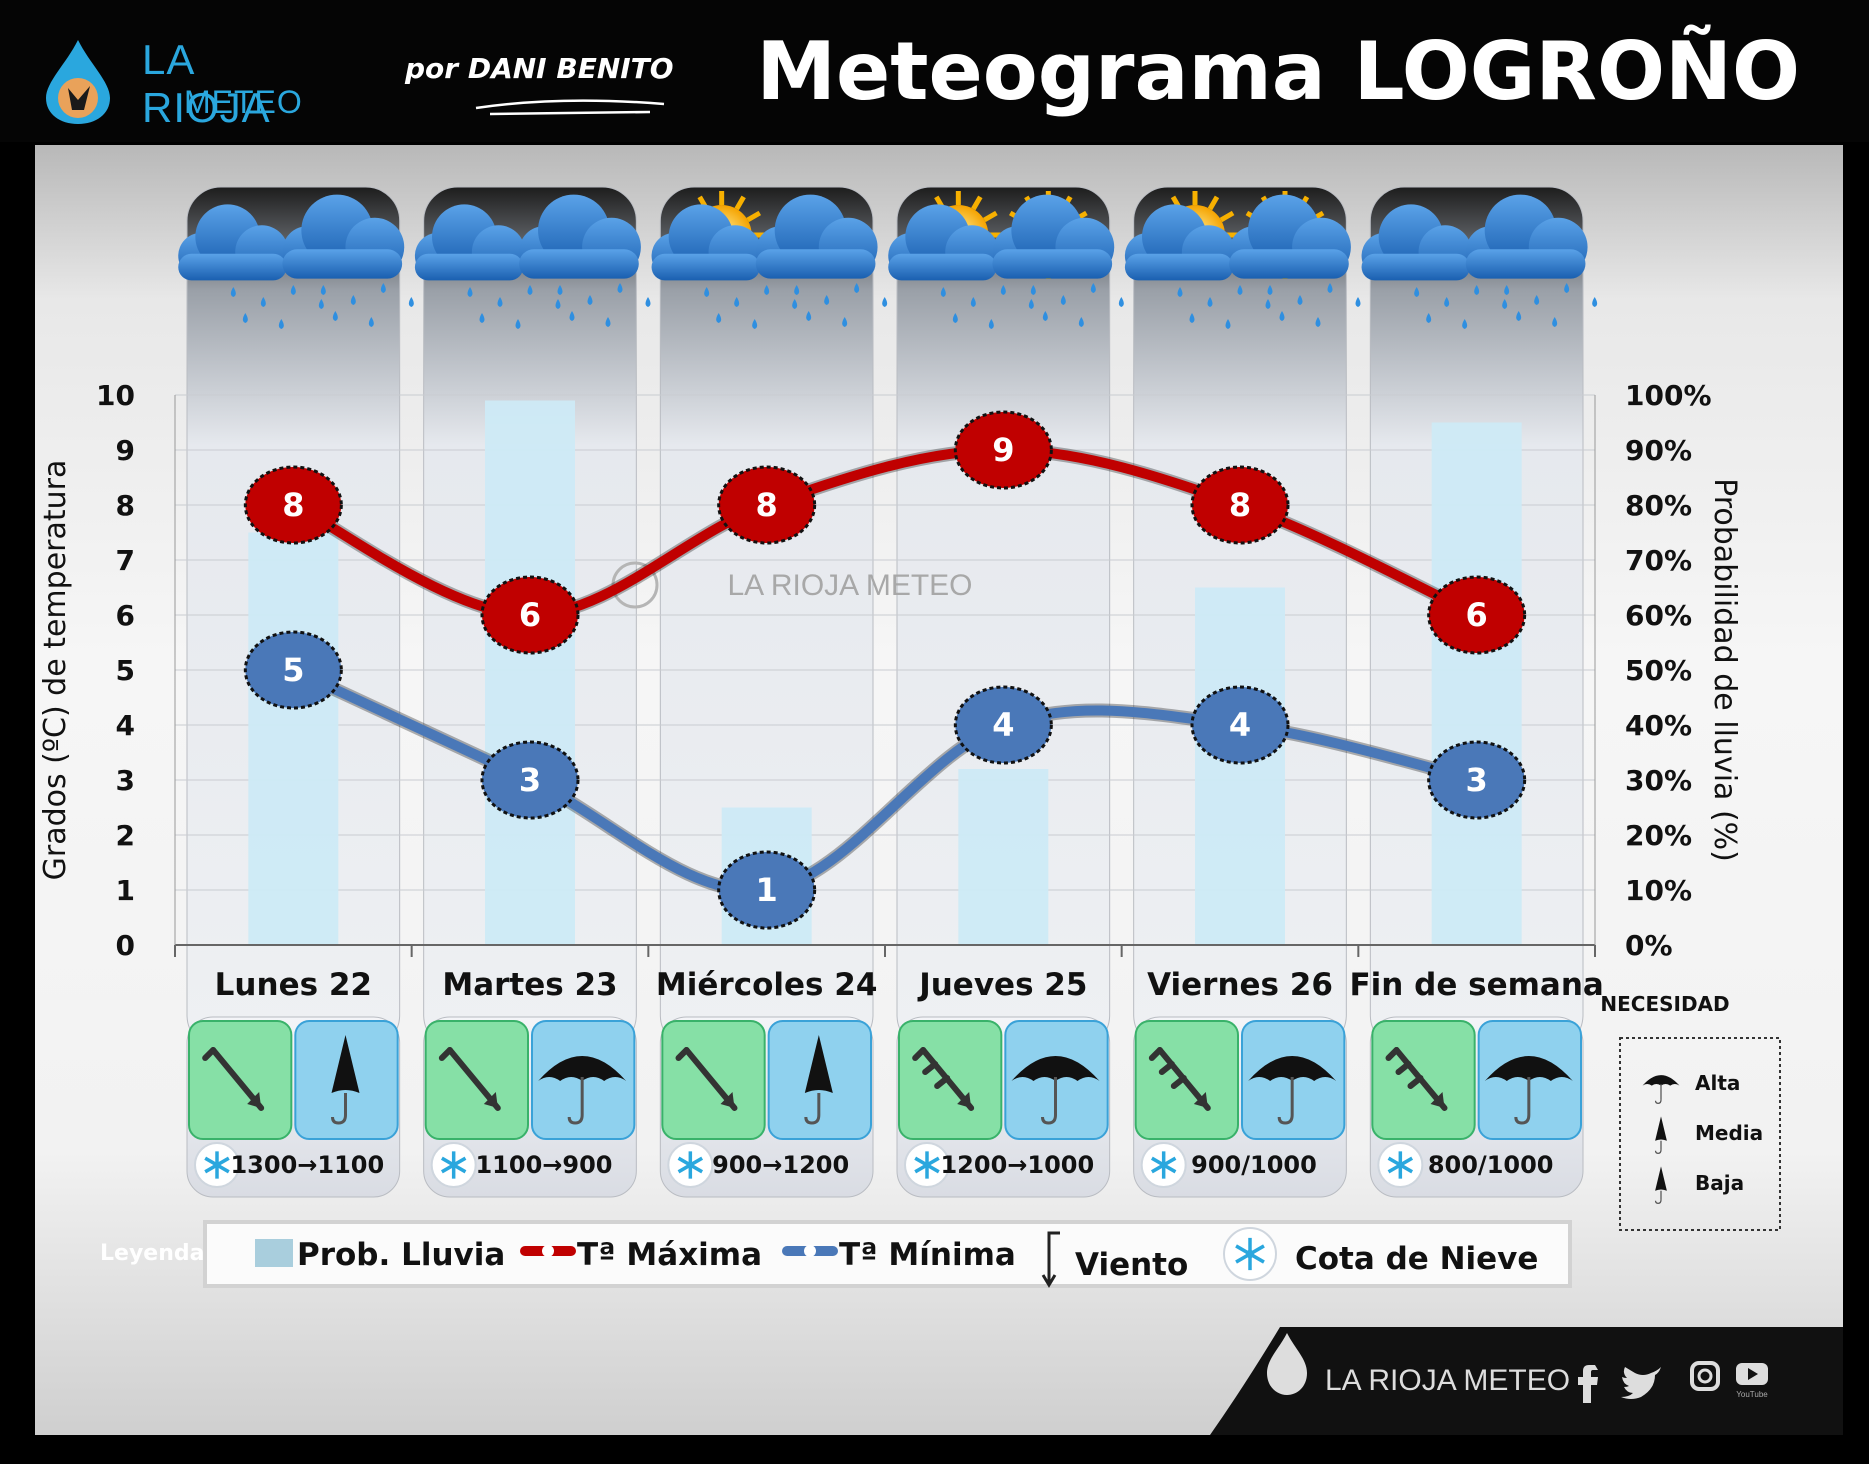 The height and width of the screenshot is (1464, 1869). I want to click on snow-level-text: 900/1000, so click(1254, 1165).